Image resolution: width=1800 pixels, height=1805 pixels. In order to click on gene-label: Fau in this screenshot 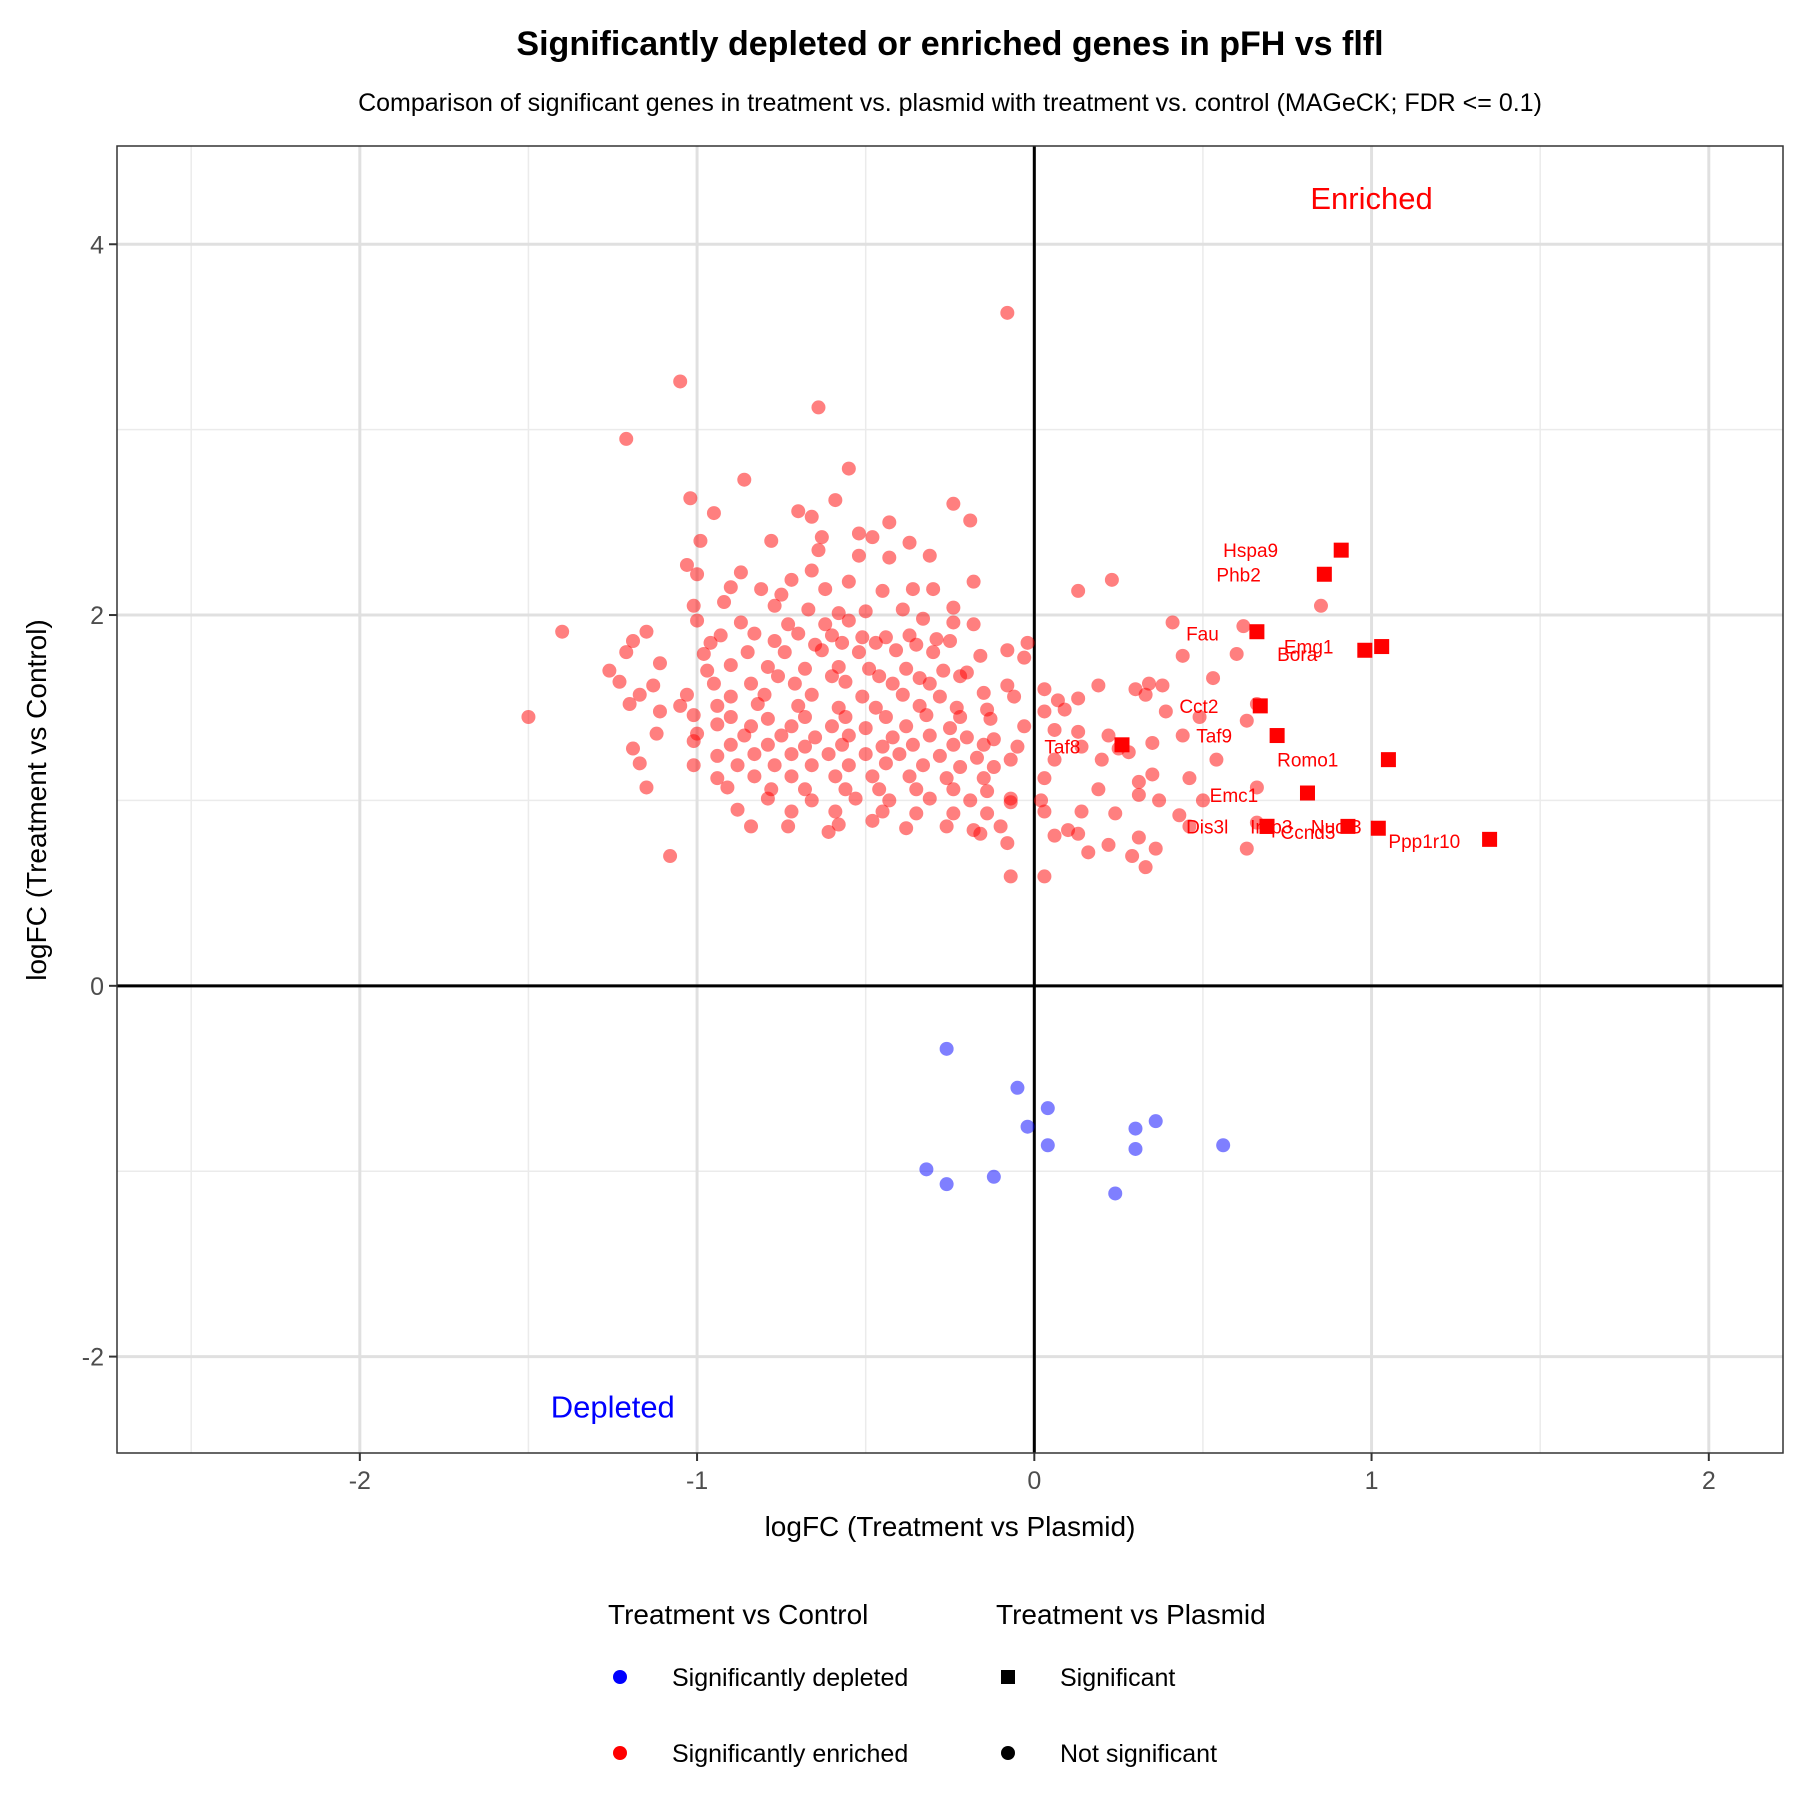, I will do `click(1202, 635)`.